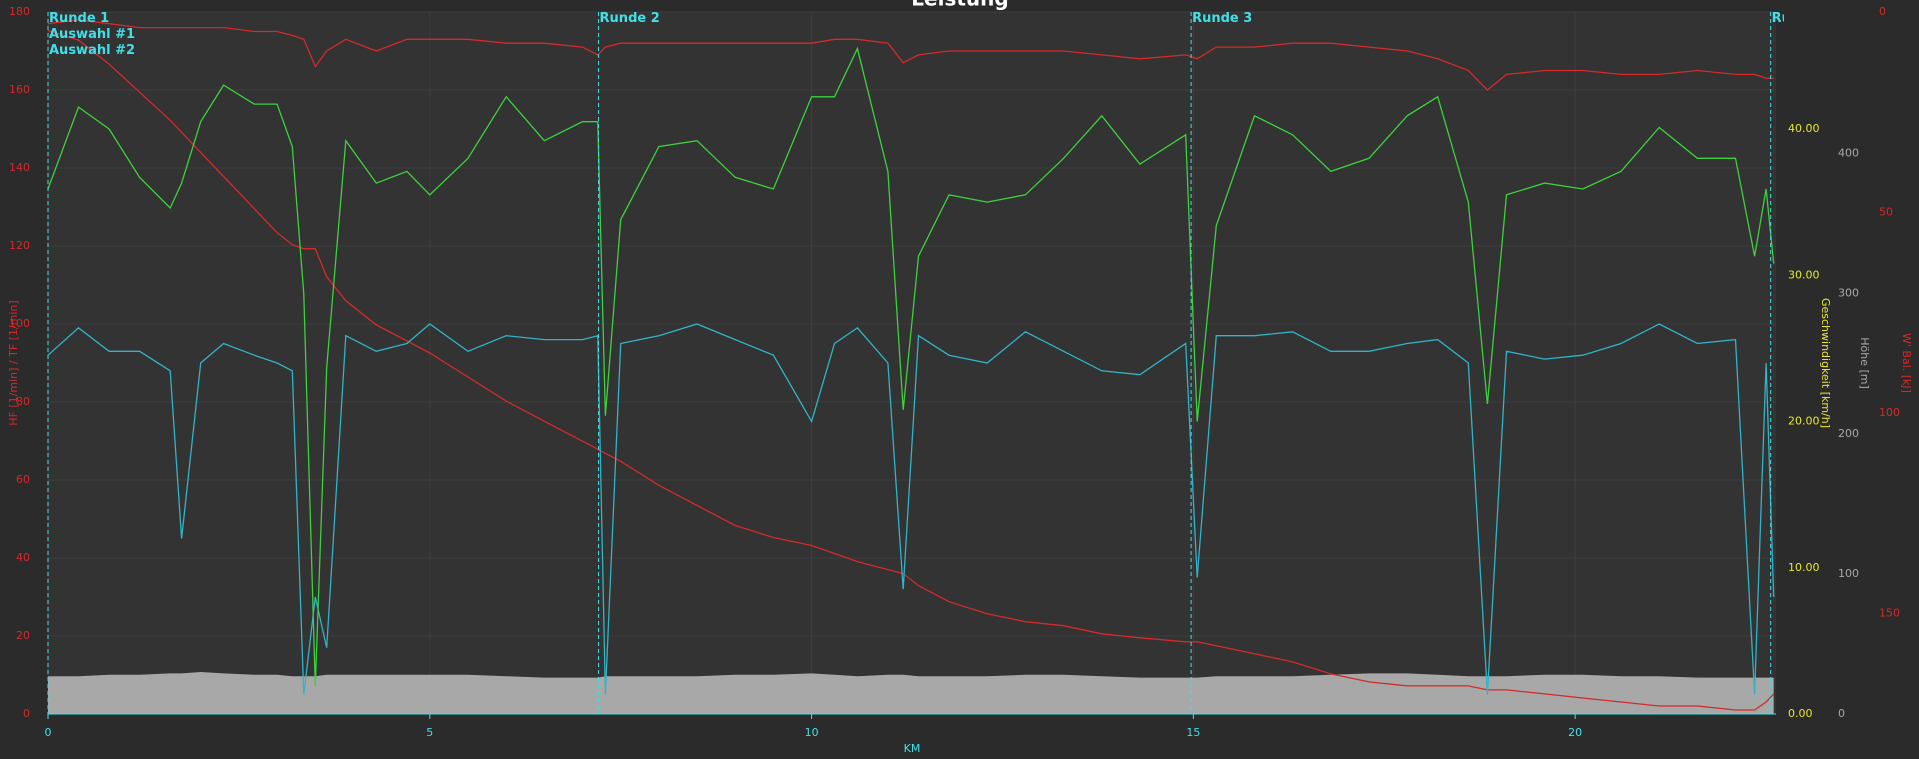  Describe the element at coordinates (1804, 274) in the screenshot. I see `y-tick-label: 30.00` at that location.